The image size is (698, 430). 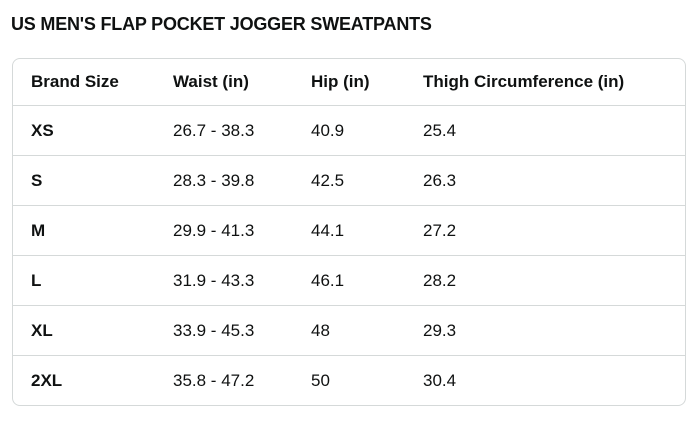 What do you see at coordinates (242, 82) in the screenshot?
I see `column-header-waist: Waist (in)` at bounding box center [242, 82].